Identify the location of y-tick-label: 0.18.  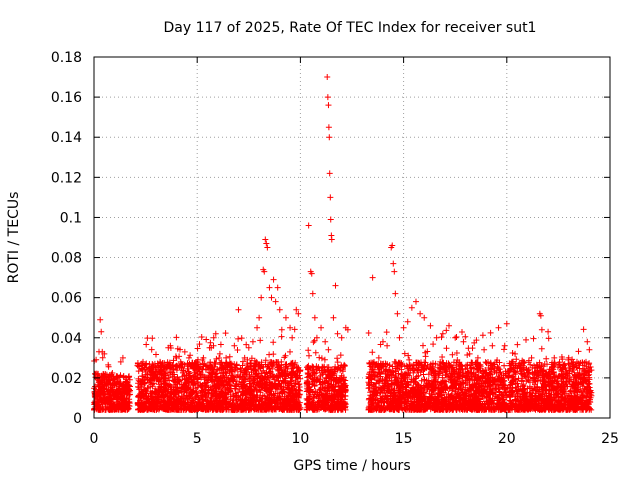
(66, 58).